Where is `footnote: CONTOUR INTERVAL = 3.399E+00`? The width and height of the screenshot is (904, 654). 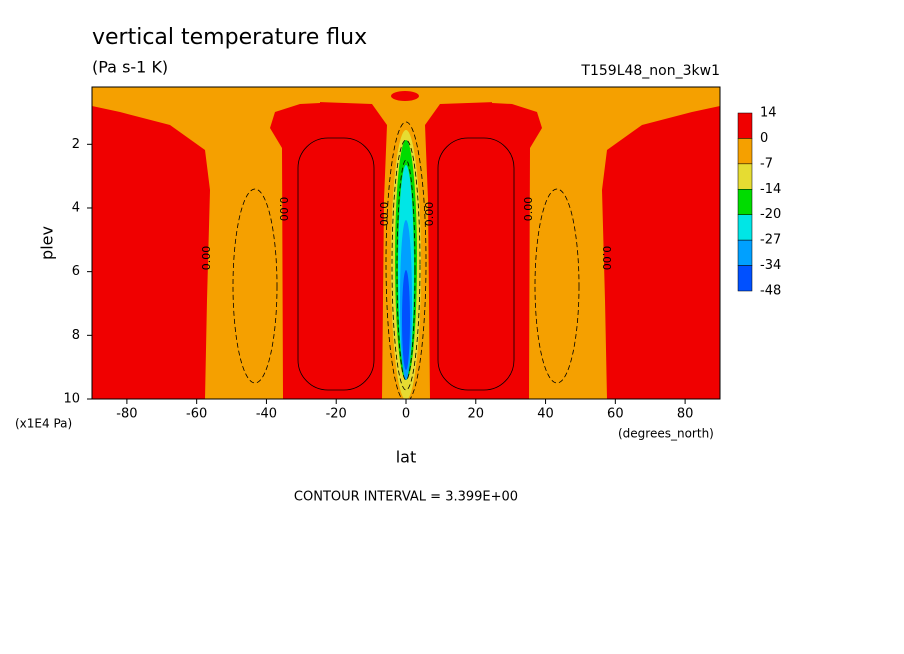 footnote: CONTOUR INTERVAL = 3.399E+00 is located at coordinates (406, 497).